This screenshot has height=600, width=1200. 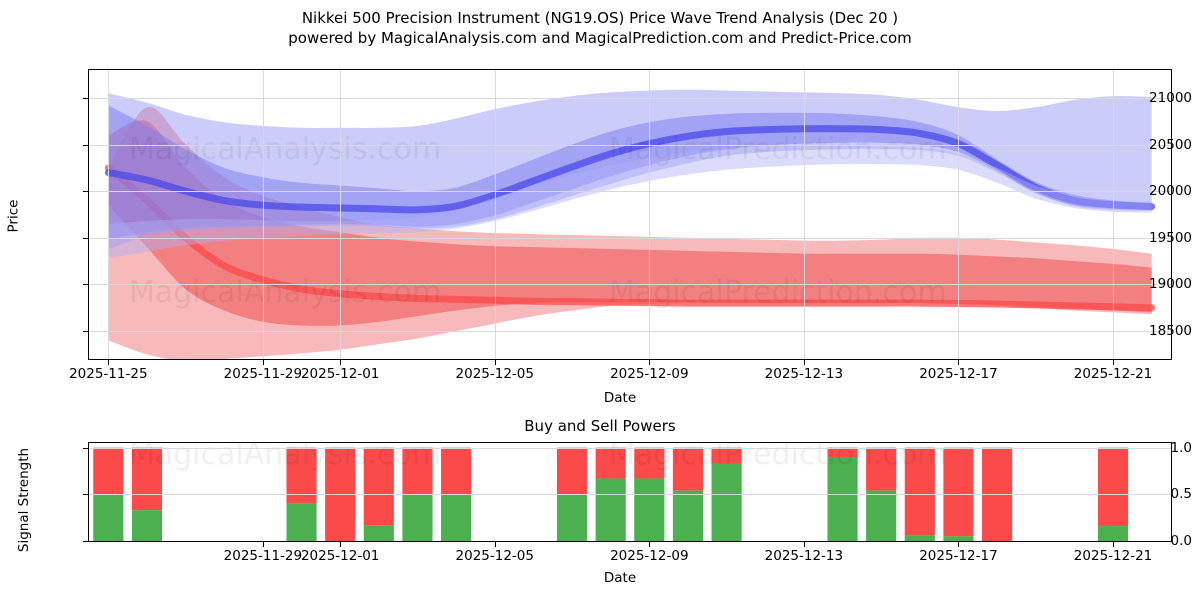 What do you see at coordinates (1181, 494) in the screenshot?
I see `signal-y-tick: 0.5` at bounding box center [1181, 494].